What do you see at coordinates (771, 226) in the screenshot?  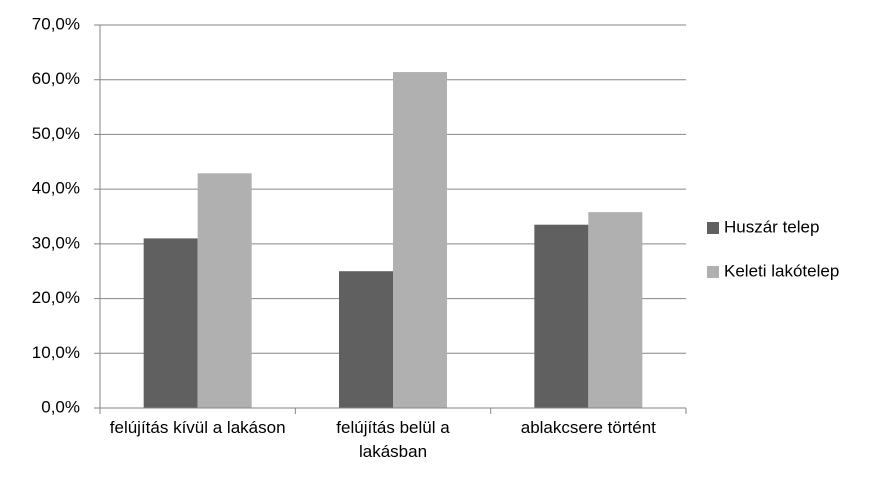 I see `legend-label: Huszár telep` at bounding box center [771, 226].